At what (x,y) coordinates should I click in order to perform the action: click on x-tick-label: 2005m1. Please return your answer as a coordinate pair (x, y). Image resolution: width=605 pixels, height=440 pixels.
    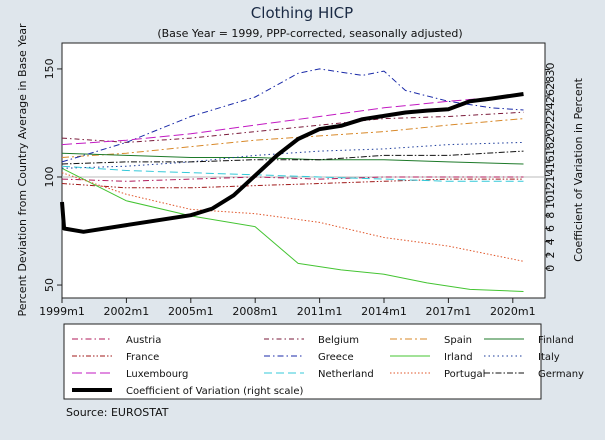
    Looking at the image, I should click on (191, 311).